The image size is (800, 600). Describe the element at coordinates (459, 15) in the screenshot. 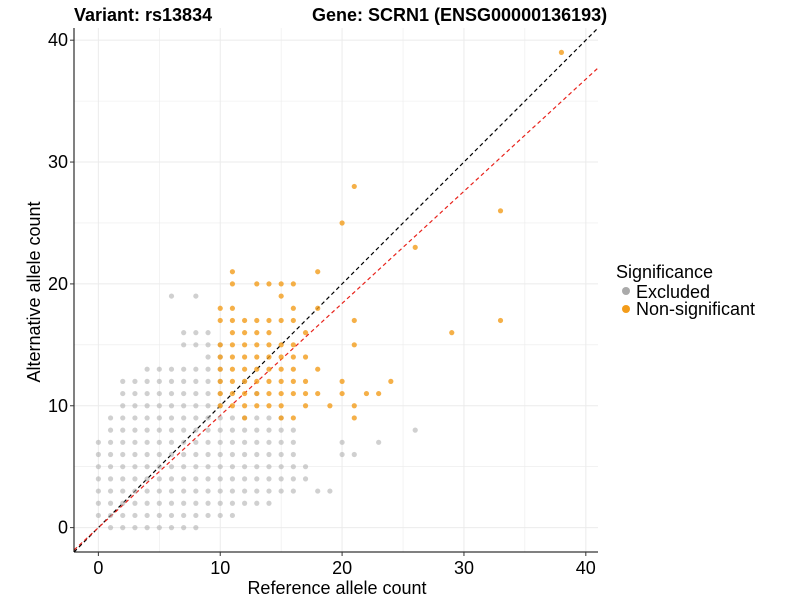

I see `chart-title-gene: Gene: SCRN1 (ENSG00000136193)` at that location.